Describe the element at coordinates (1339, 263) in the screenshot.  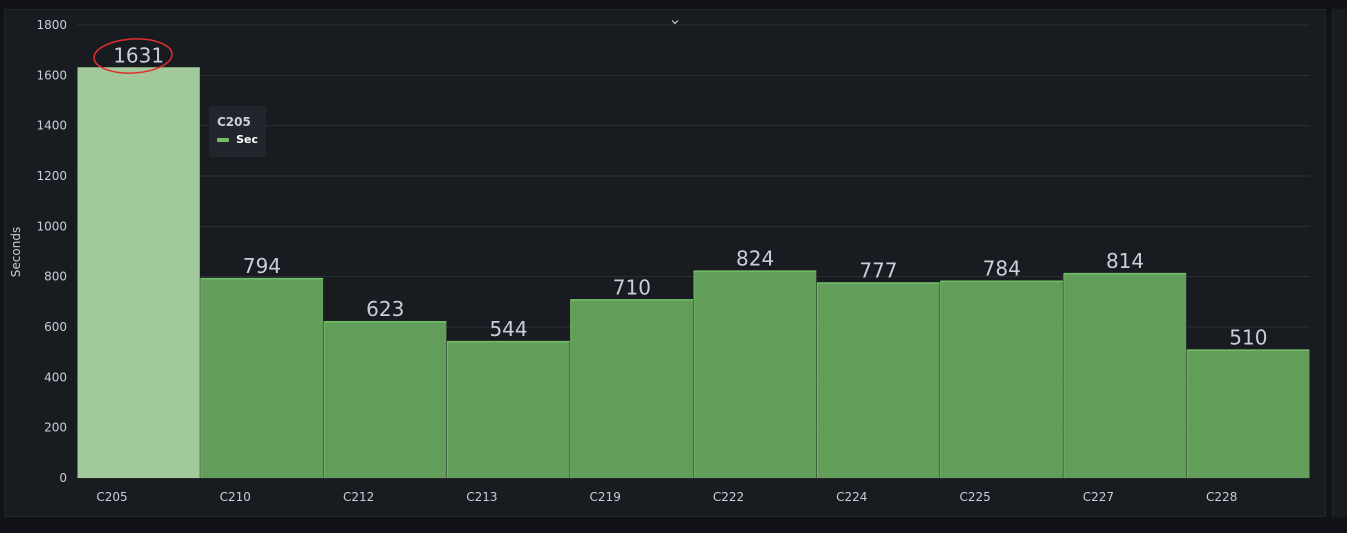
I see `adjacent-panel-edge` at that location.